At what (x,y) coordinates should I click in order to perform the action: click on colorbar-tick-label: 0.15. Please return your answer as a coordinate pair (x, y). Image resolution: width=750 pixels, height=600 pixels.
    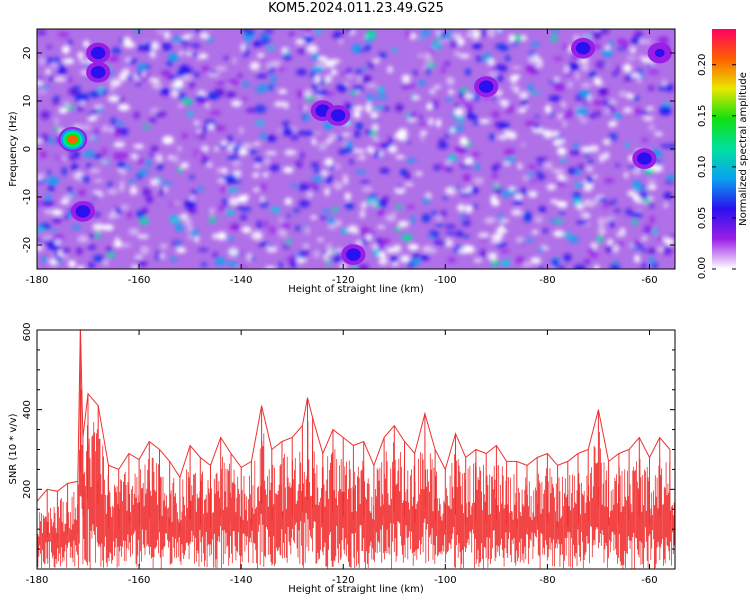
    Looking at the image, I should click on (702, 116).